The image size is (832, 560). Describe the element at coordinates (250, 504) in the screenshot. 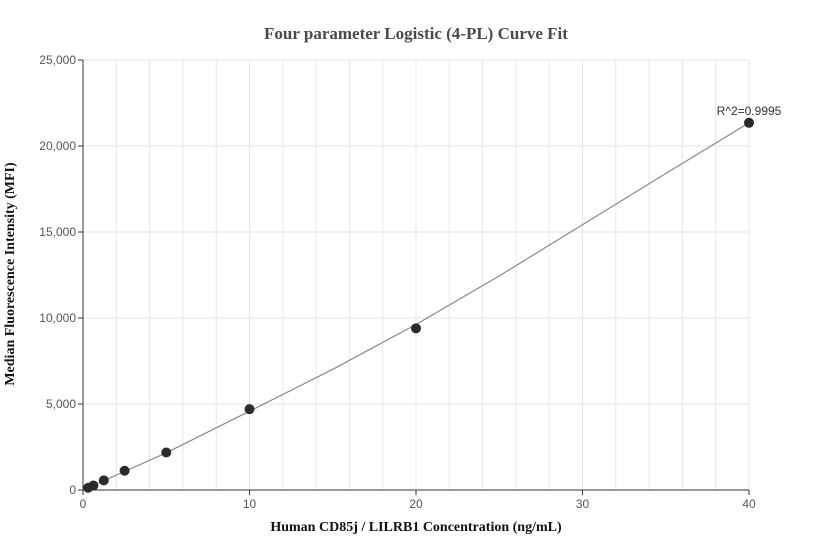

I see `x-tick-label: 10` at that location.